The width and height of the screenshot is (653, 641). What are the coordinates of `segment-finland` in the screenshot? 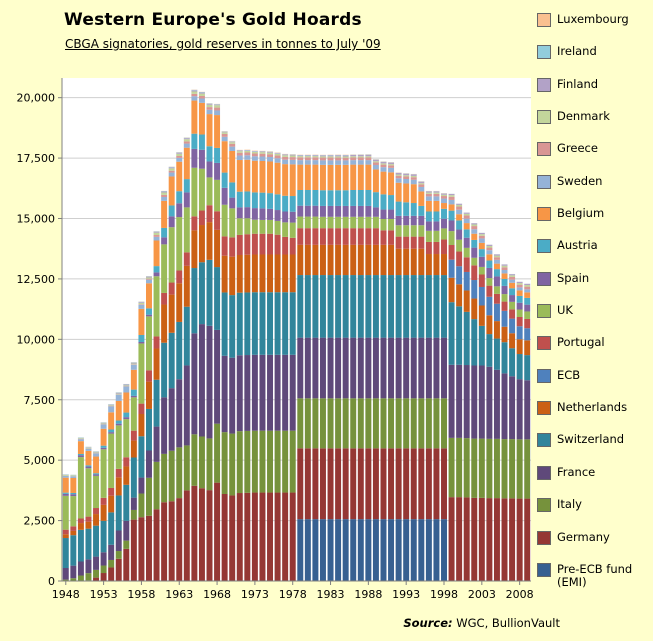 It's located at (368, 155).